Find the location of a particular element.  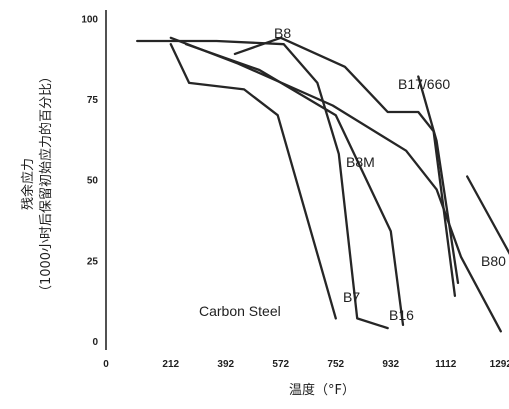

series-label-b8: B8 is located at coordinates (282, 33).